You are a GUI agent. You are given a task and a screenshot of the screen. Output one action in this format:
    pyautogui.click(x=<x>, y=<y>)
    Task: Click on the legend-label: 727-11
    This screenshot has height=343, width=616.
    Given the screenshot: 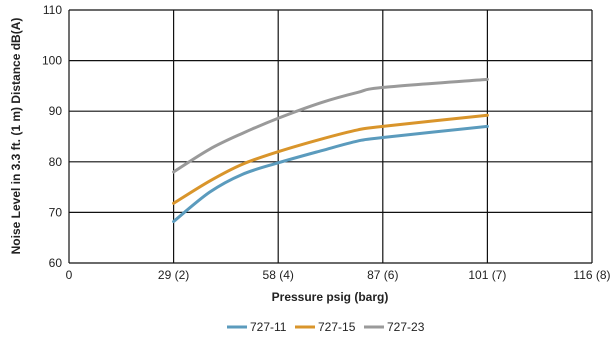 What is the action you would take?
    pyautogui.click(x=268, y=327)
    